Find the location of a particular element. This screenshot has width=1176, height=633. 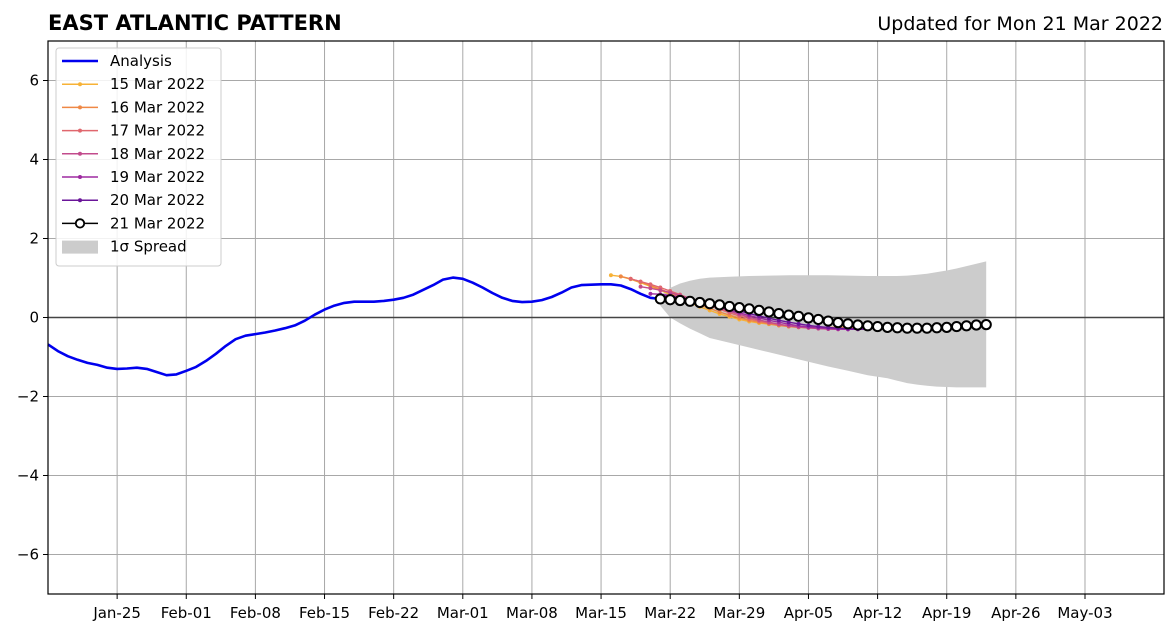

legend-entry: 17 Mar 2022 is located at coordinates (133, 131).